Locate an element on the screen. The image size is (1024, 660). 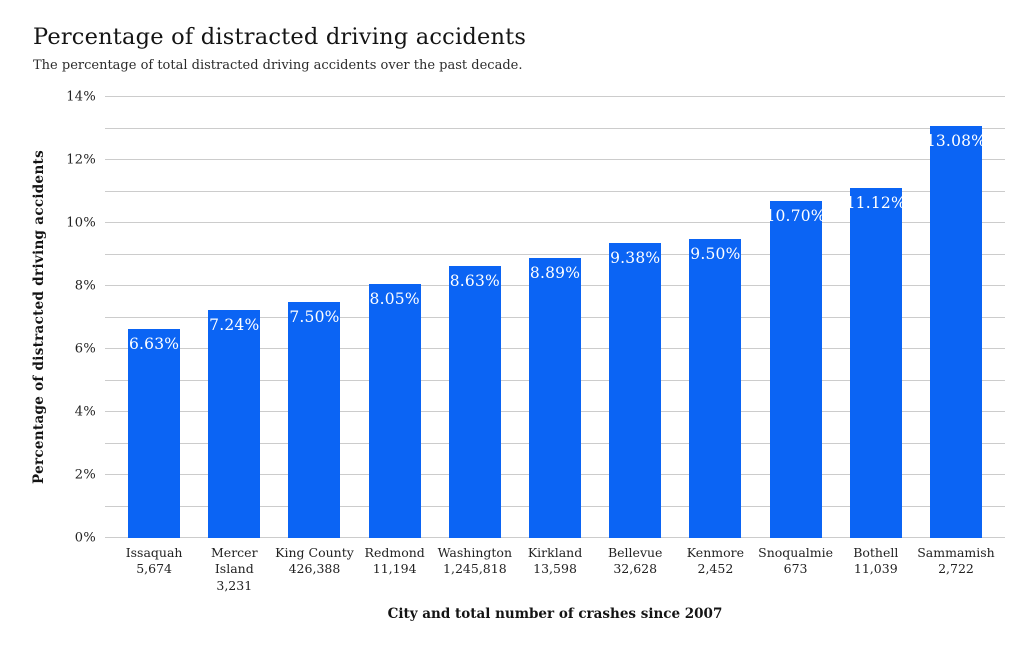
bar-value-label: 9.38% is located at coordinates (635, 257).